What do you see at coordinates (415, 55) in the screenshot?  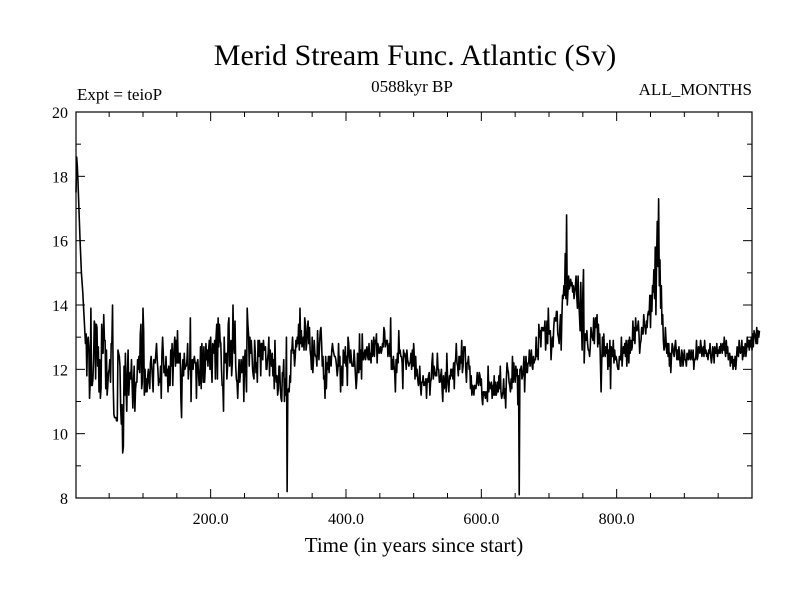 I see `chart-title: Merid Stream Func. Atlantic (Sv)` at bounding box center [415, 55].